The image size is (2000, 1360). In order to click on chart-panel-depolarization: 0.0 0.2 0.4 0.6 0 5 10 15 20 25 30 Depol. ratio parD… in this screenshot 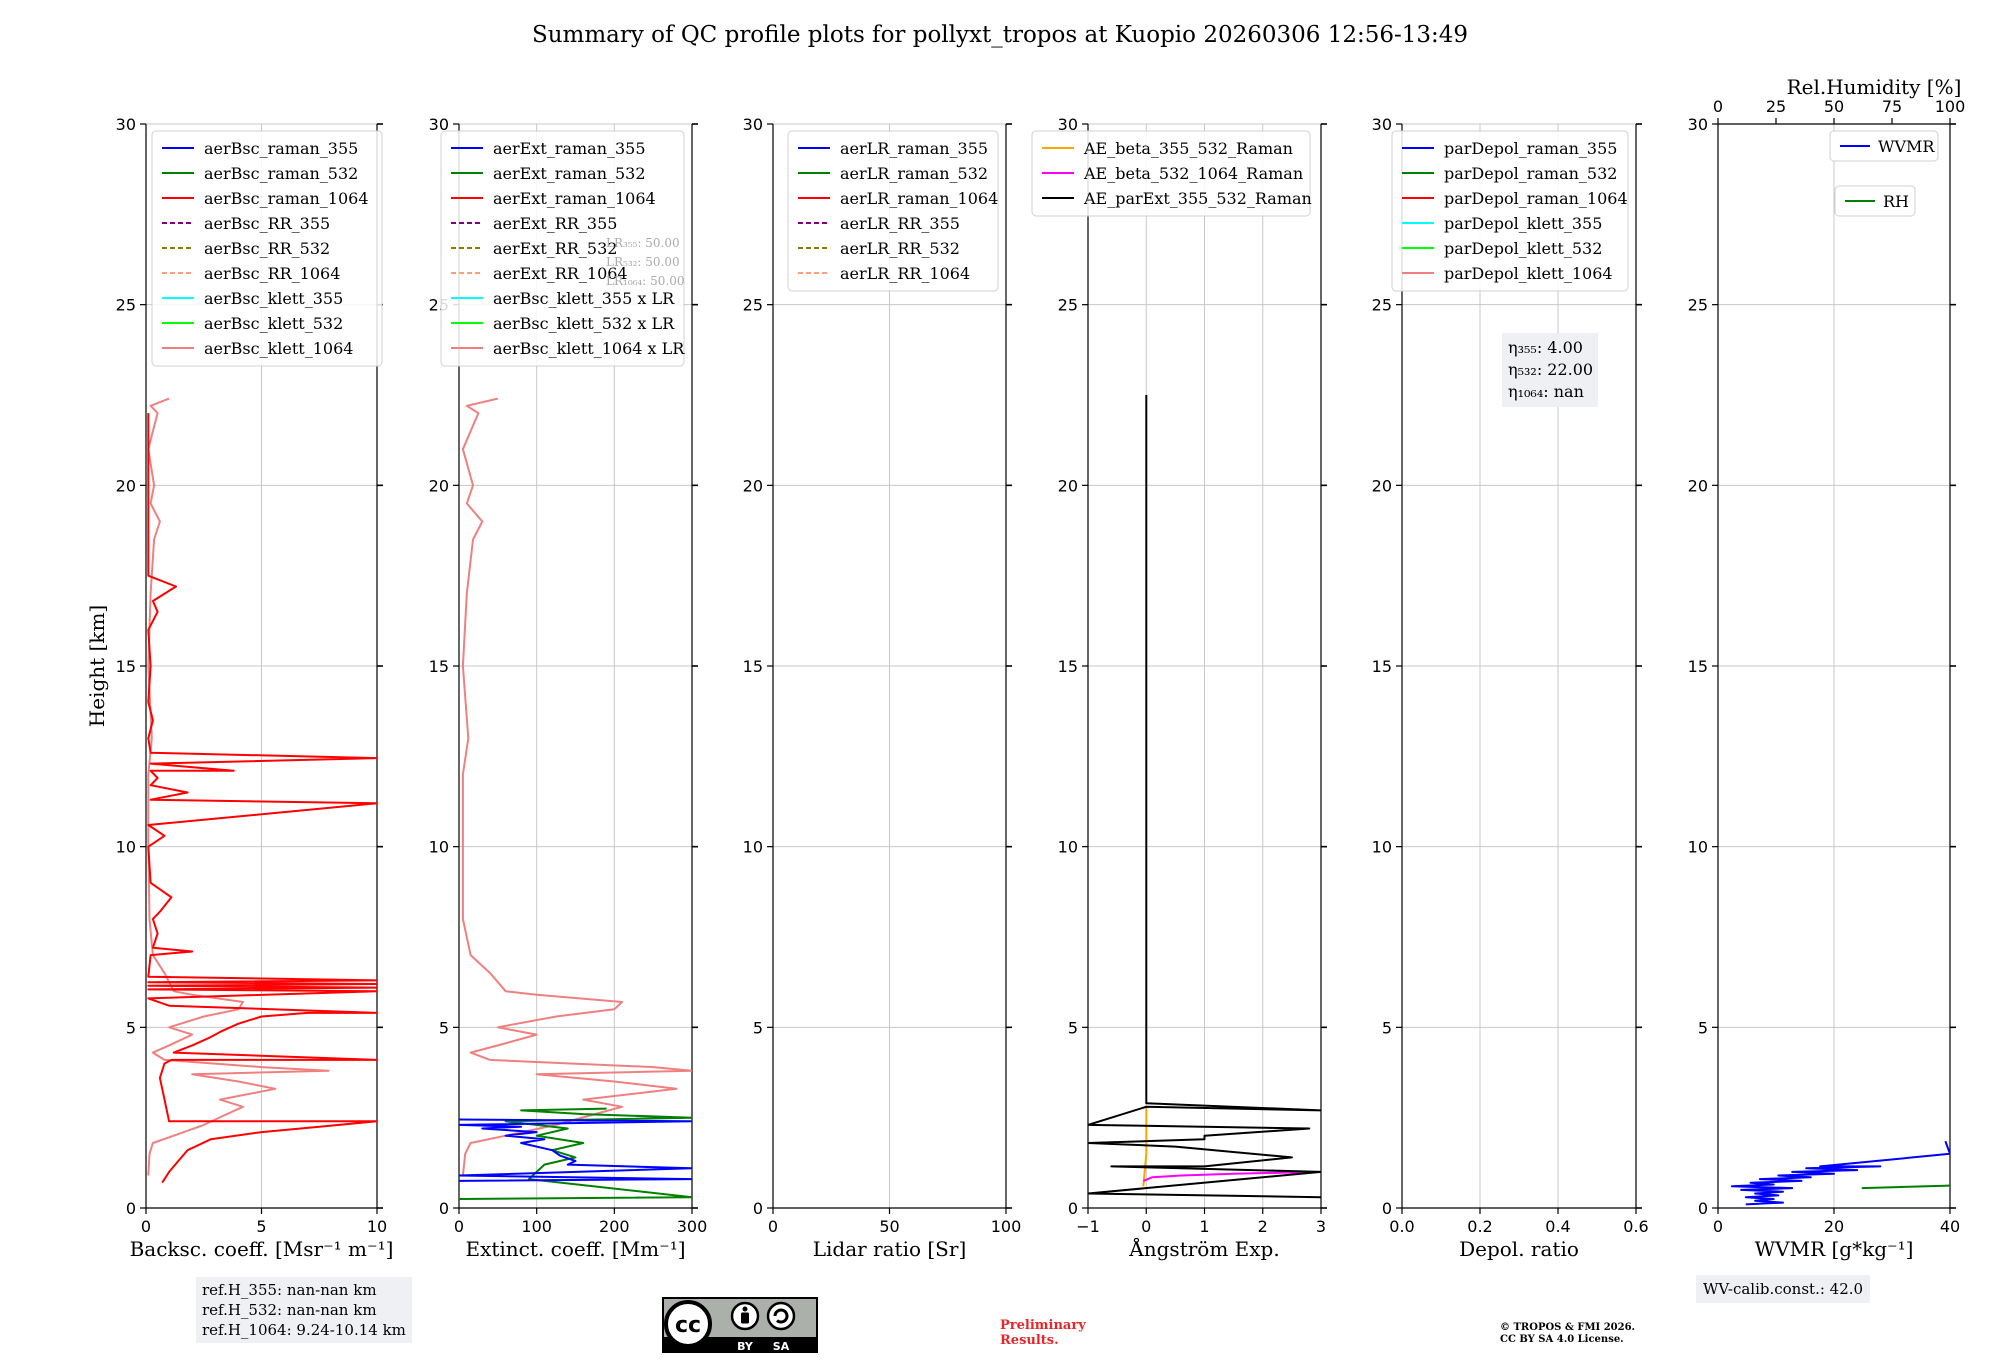, I will do `click(1510, 688)`.